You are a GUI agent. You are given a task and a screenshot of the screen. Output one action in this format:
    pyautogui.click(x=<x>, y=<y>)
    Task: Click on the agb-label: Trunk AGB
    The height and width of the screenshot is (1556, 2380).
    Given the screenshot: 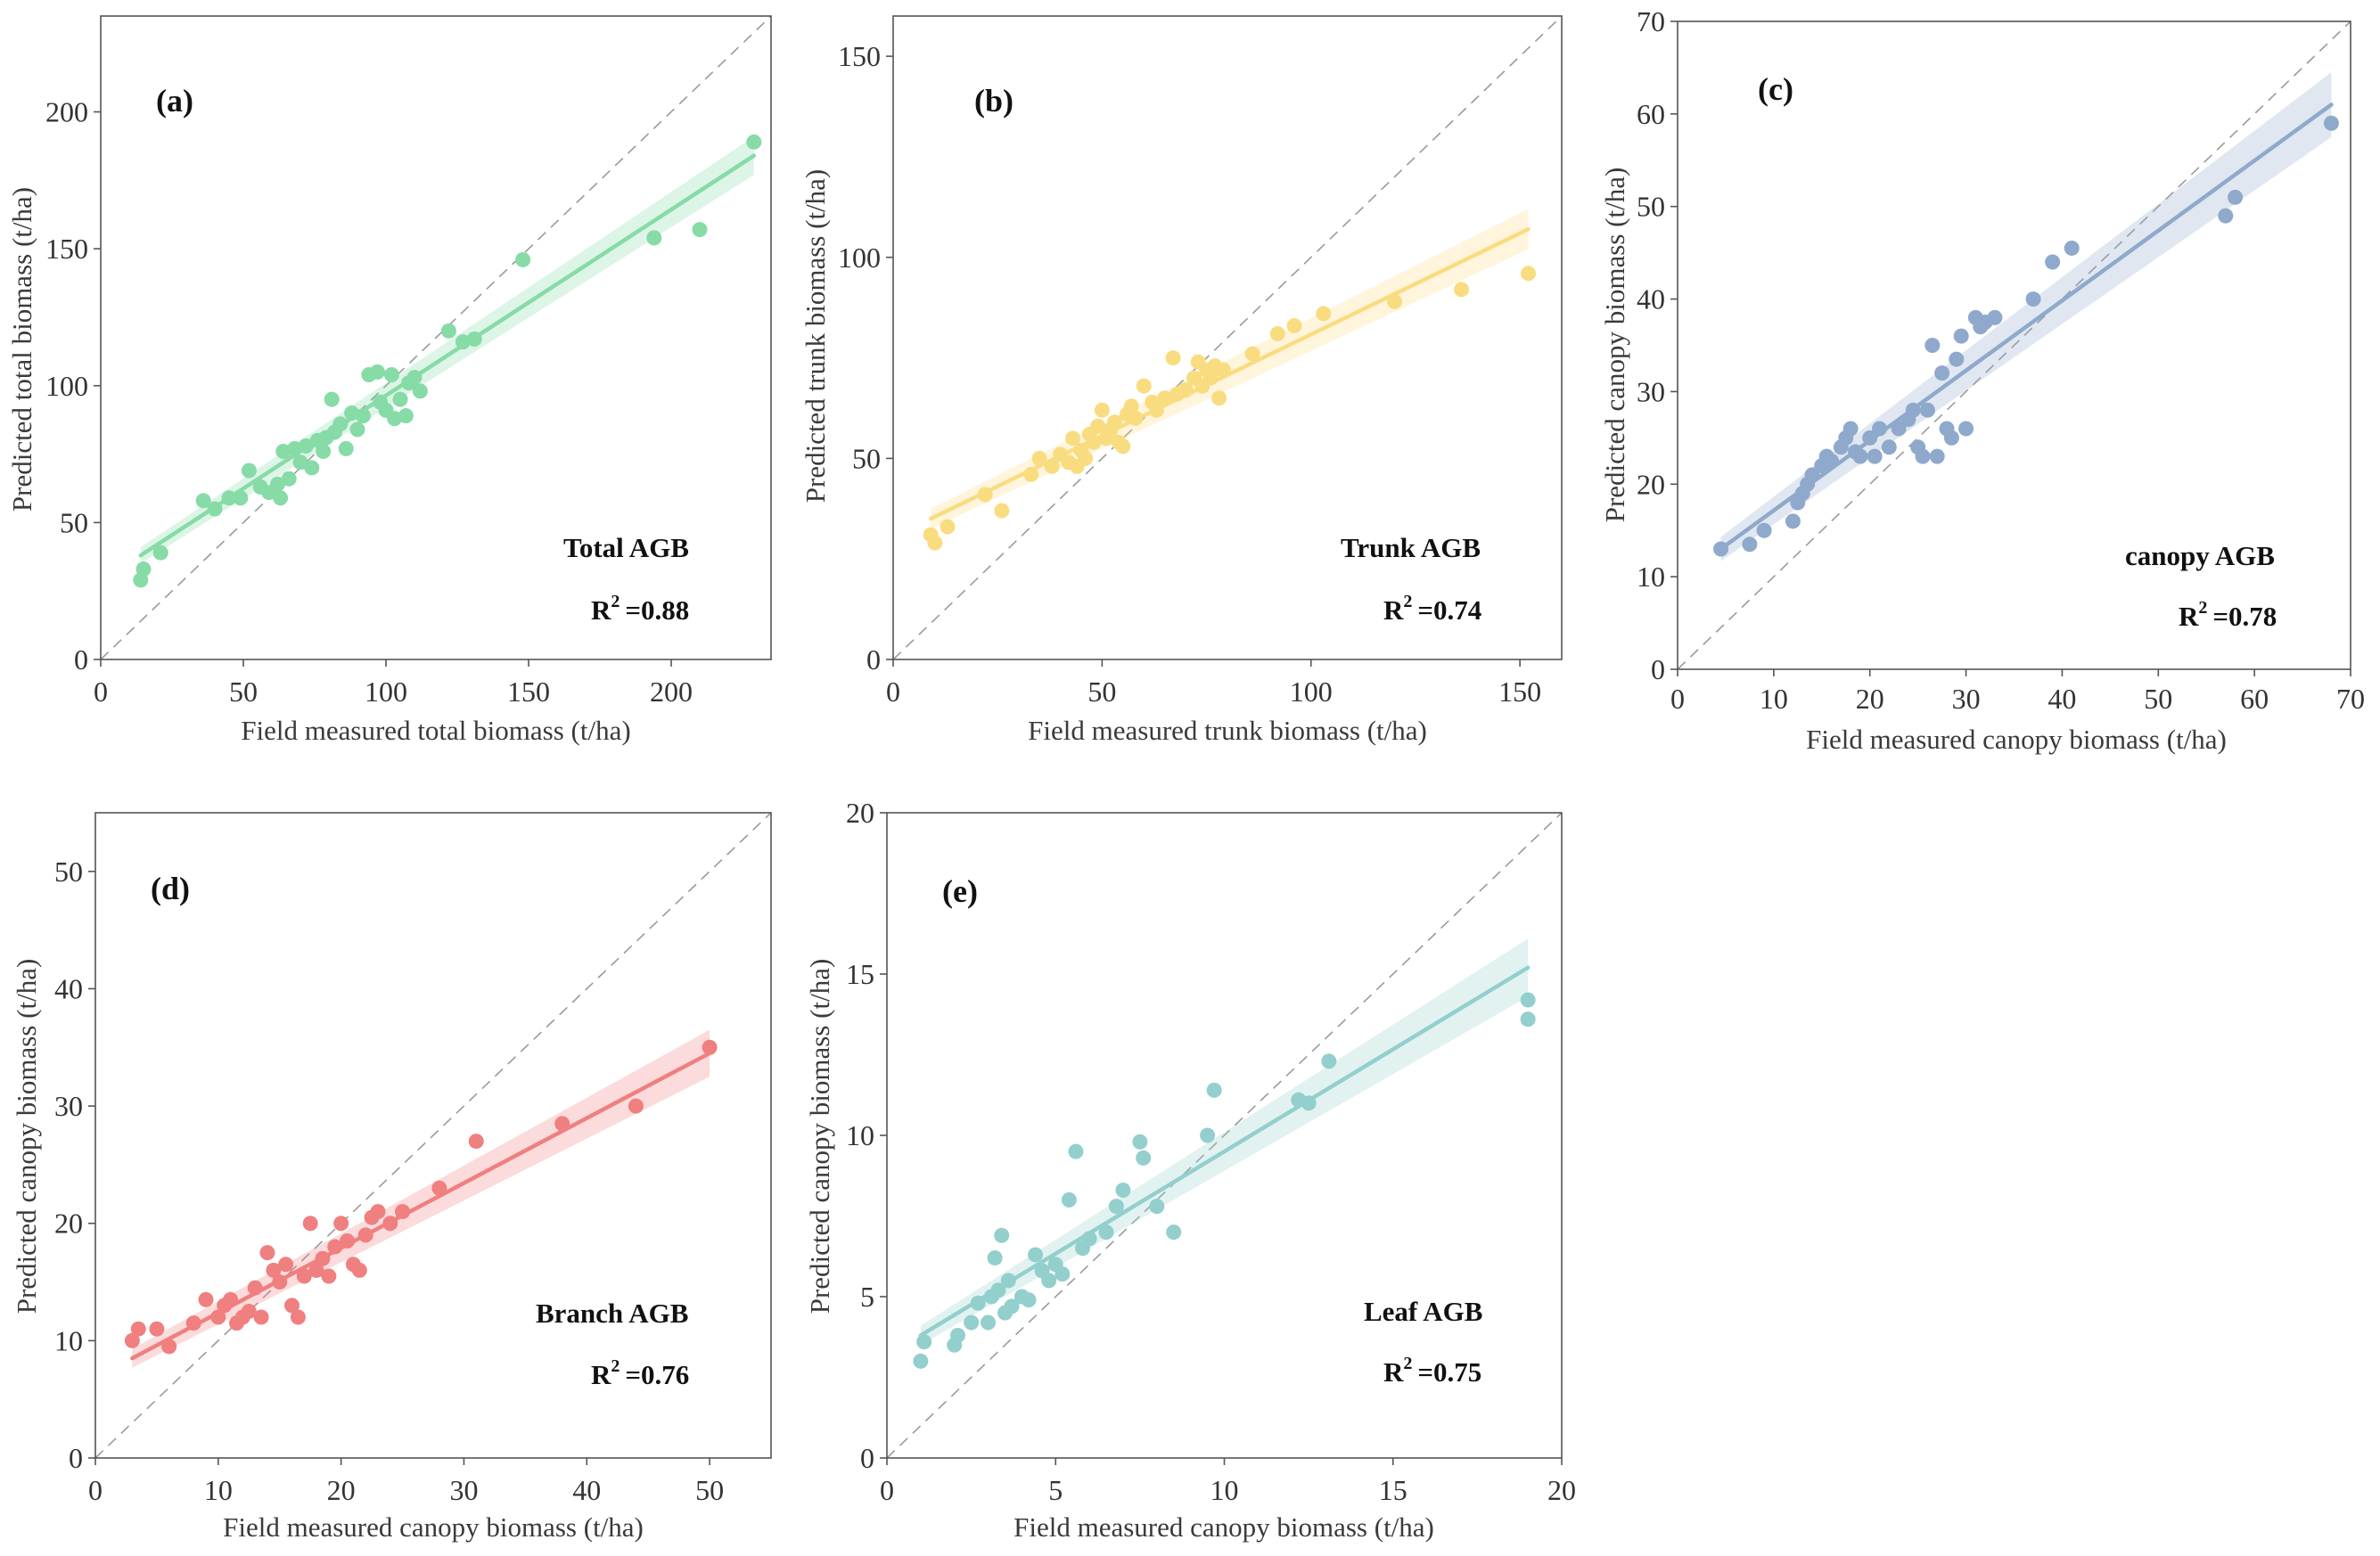 What is the action you would take?
    pyautogui.click(x=1411, y=547)
    